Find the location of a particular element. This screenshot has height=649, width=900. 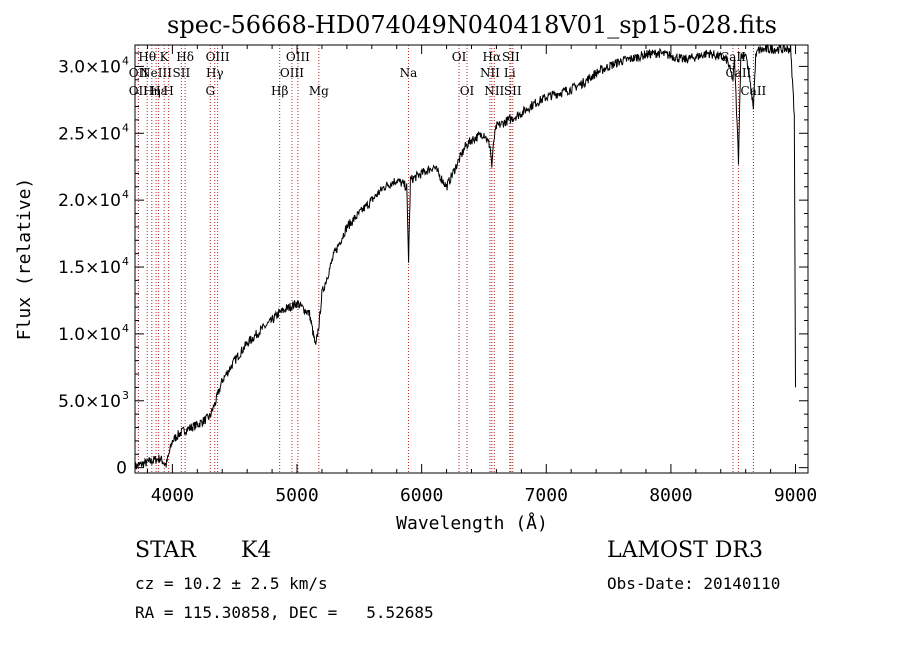

object-class: STAR is located at coordinates (165, 550).